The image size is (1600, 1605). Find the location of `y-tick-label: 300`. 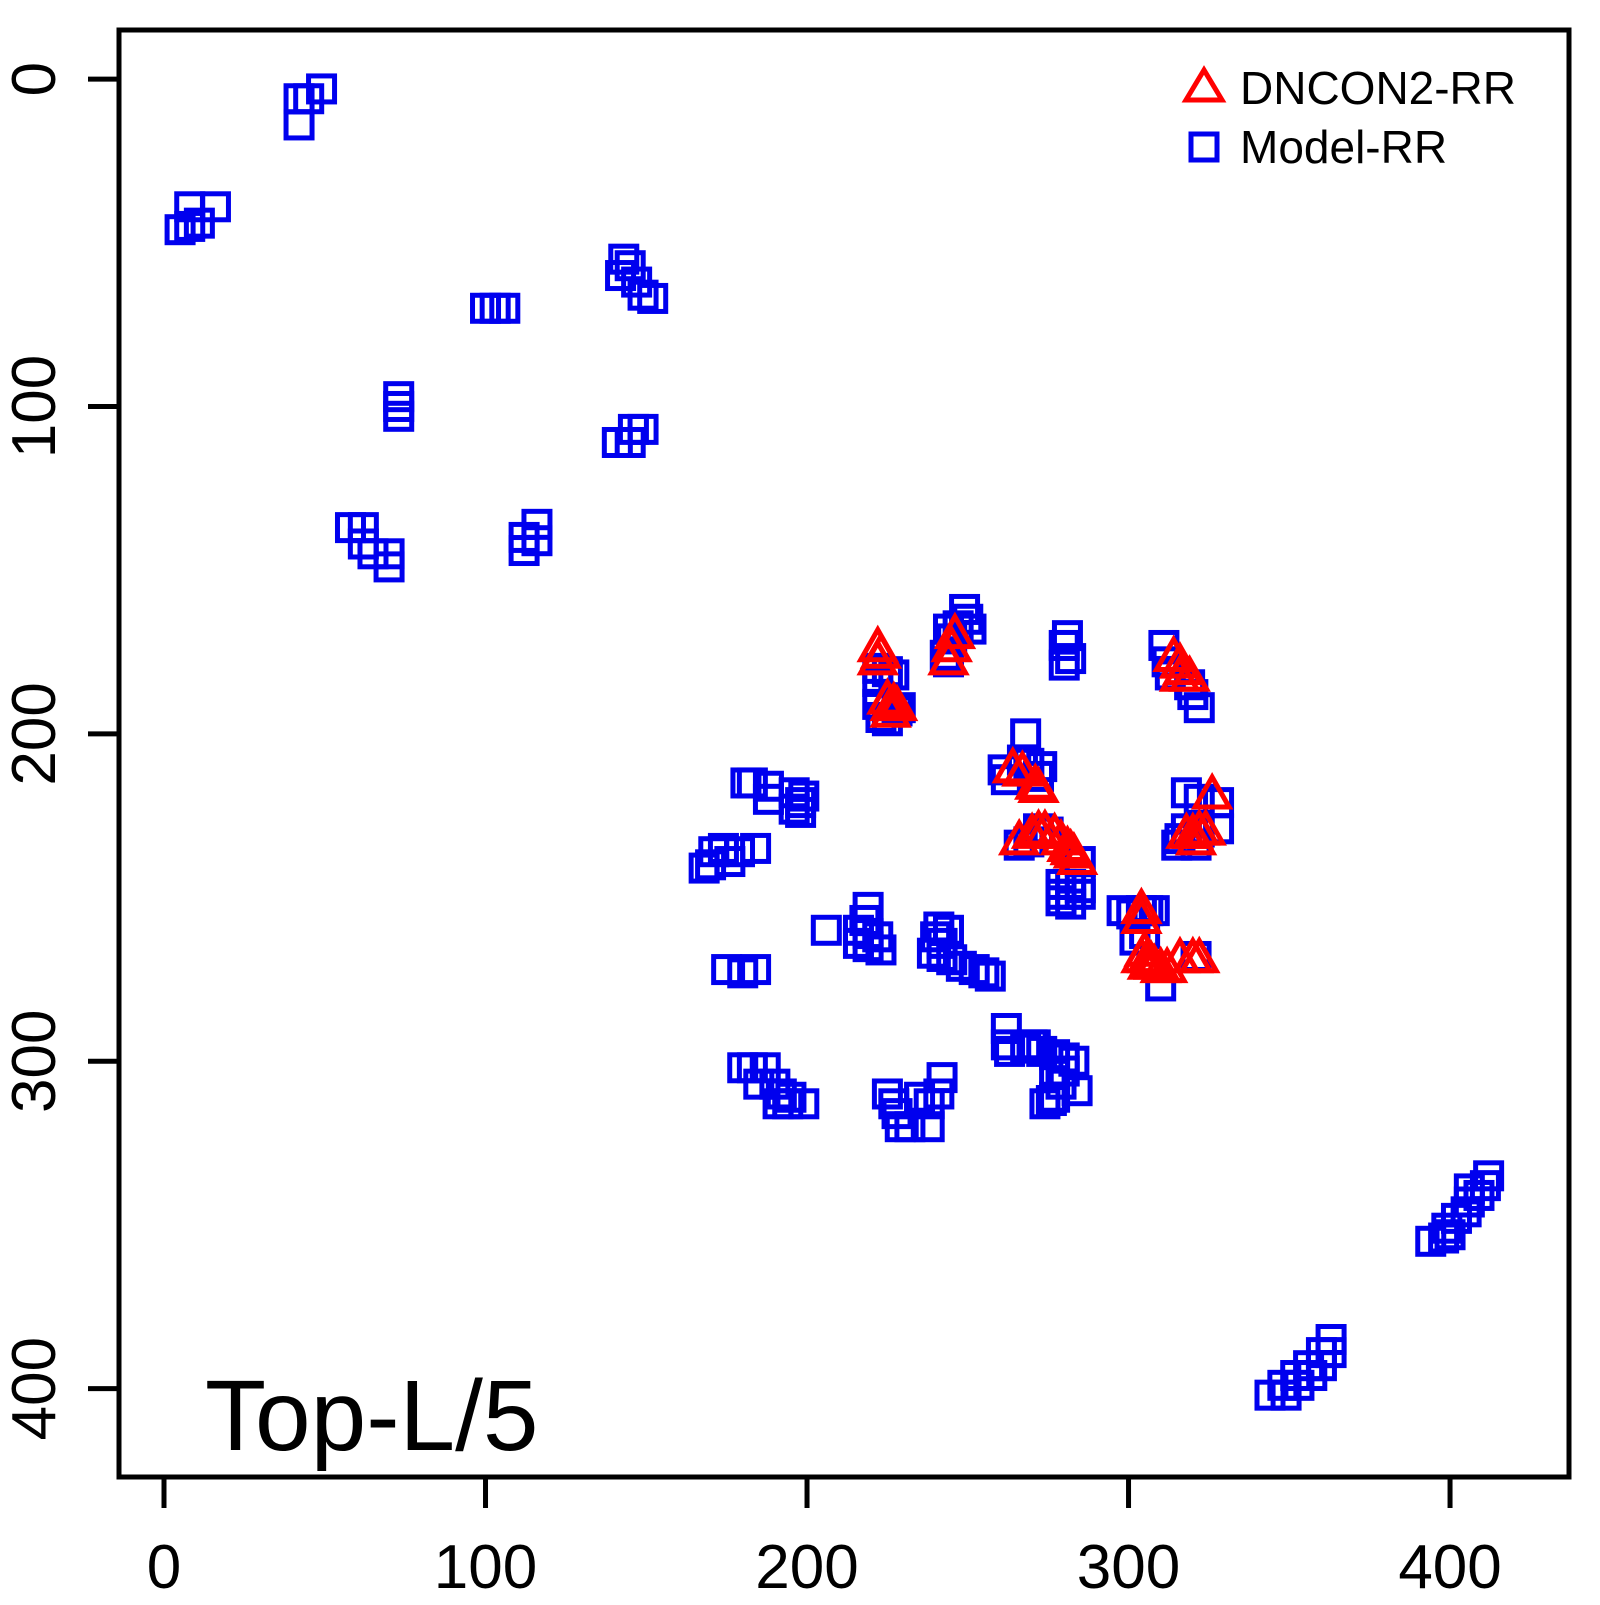

y-tick-label: 300 is located at coordinates (34, 1061).